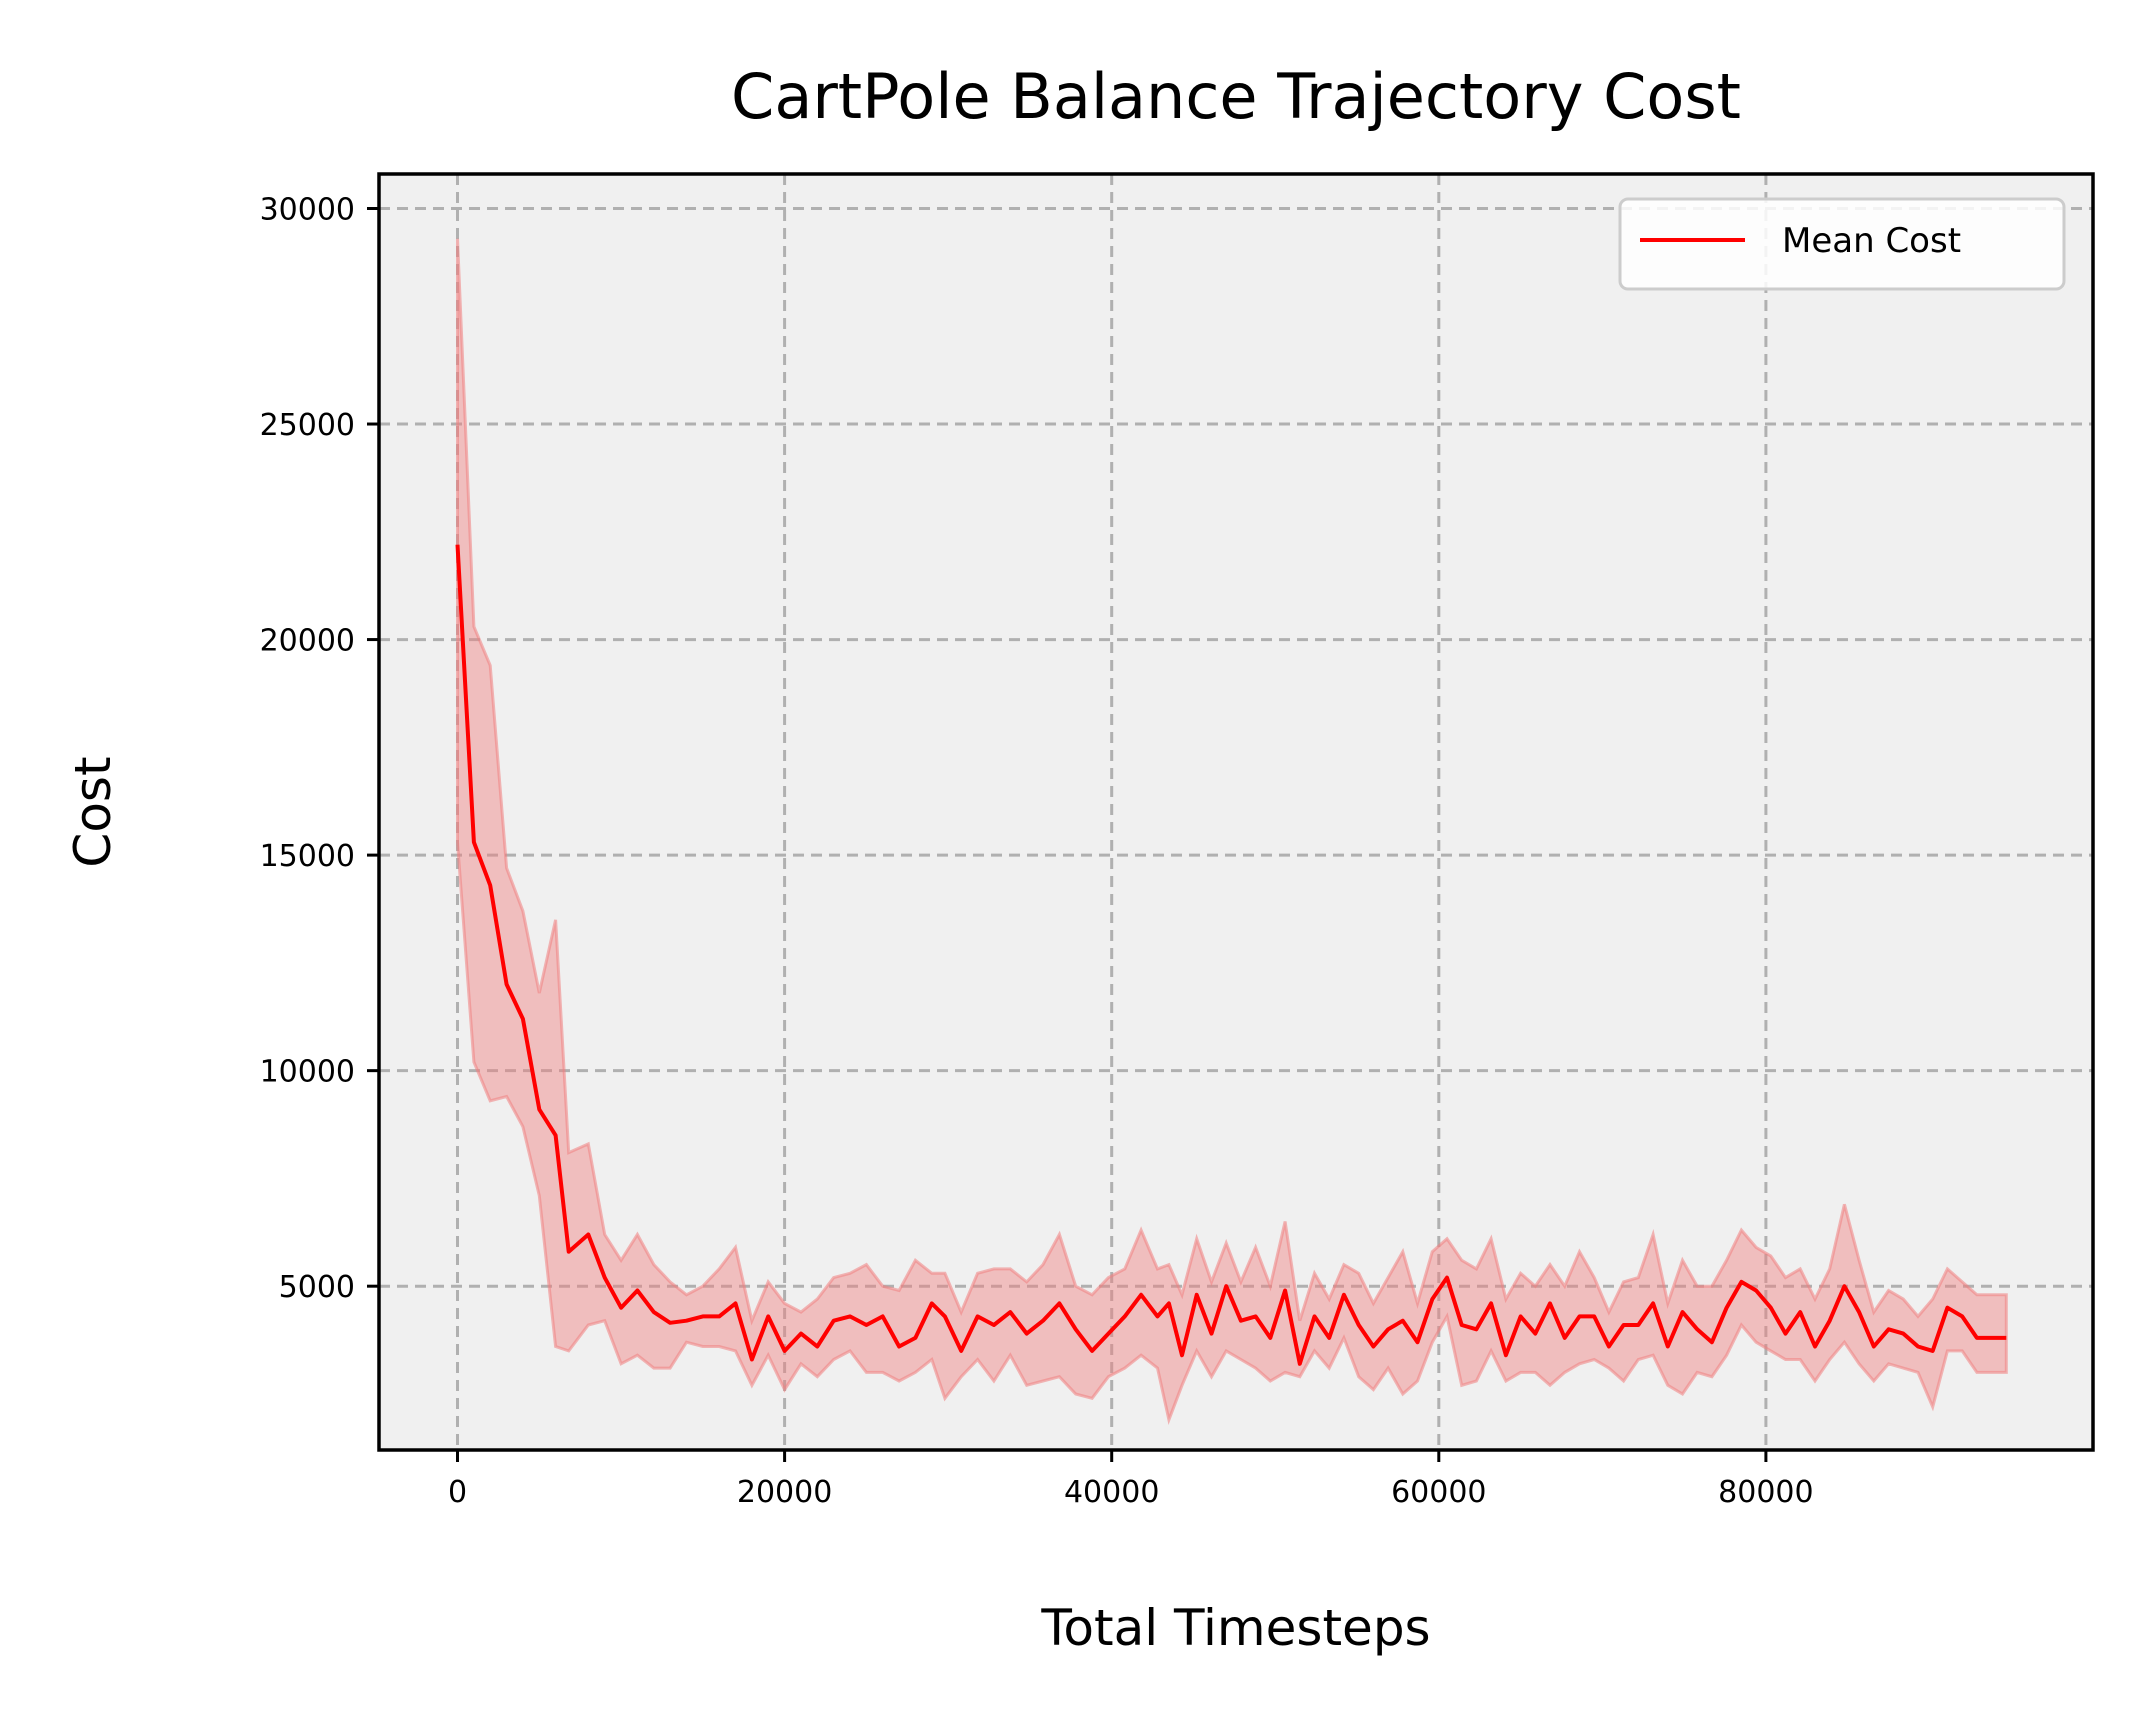 This screenshot has width=2143, height=1714. Describe the element at coordinates (307, 641) in the screenshot. I see `y-tick-label: 20000` at that location.